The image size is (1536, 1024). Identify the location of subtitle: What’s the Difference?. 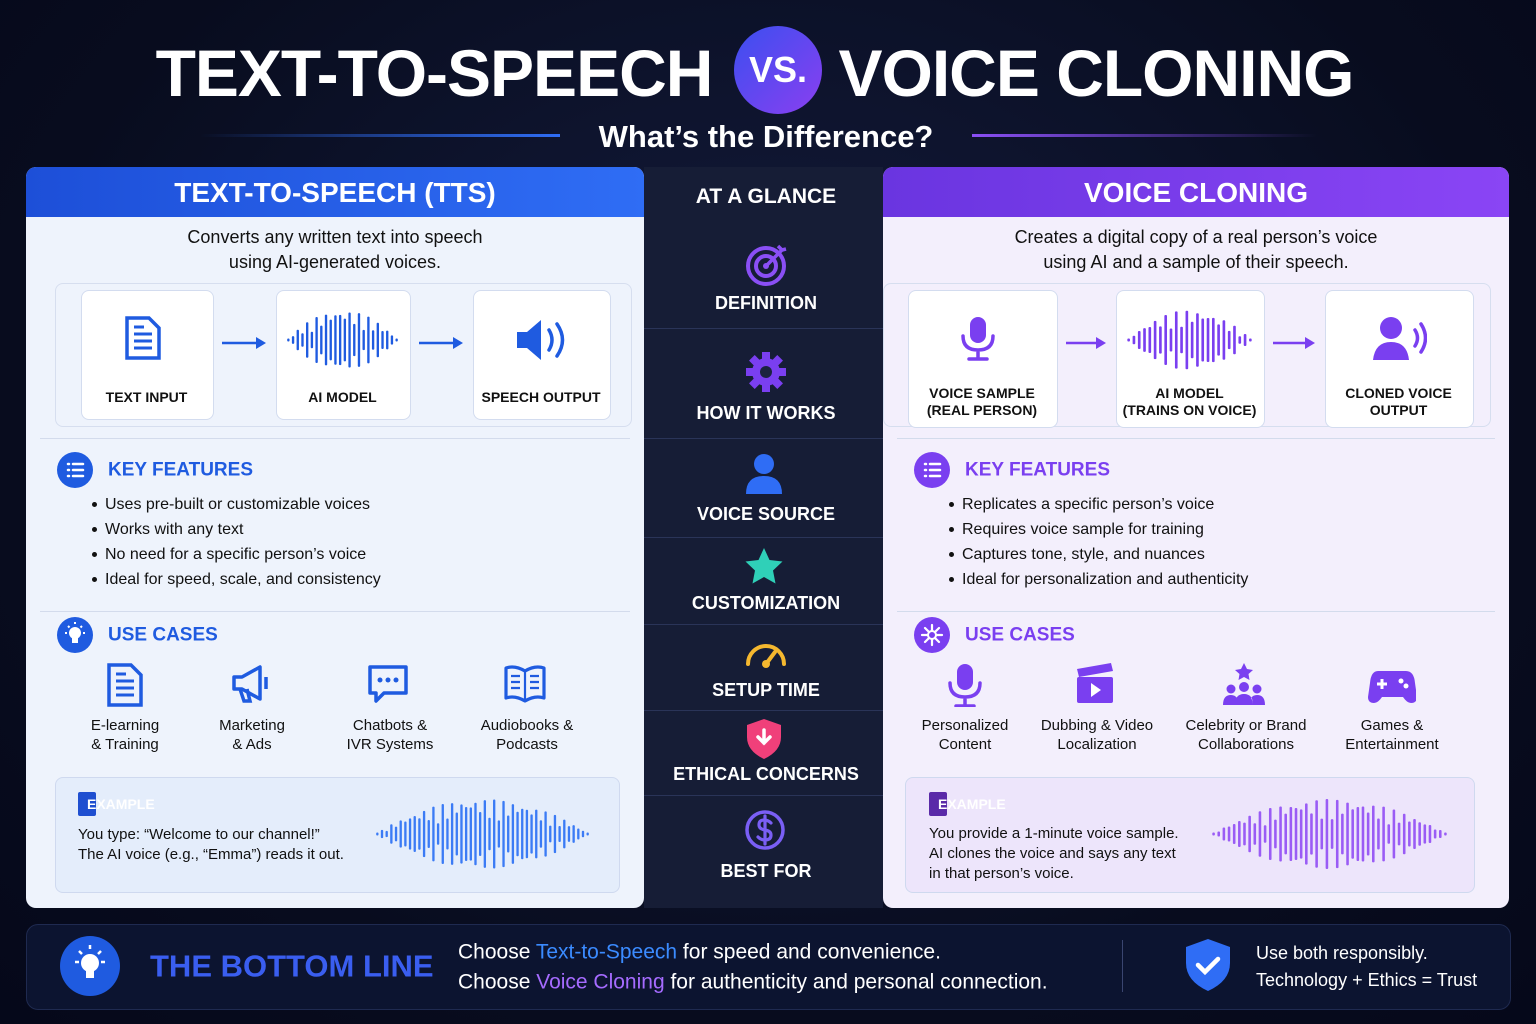
(766, 136).